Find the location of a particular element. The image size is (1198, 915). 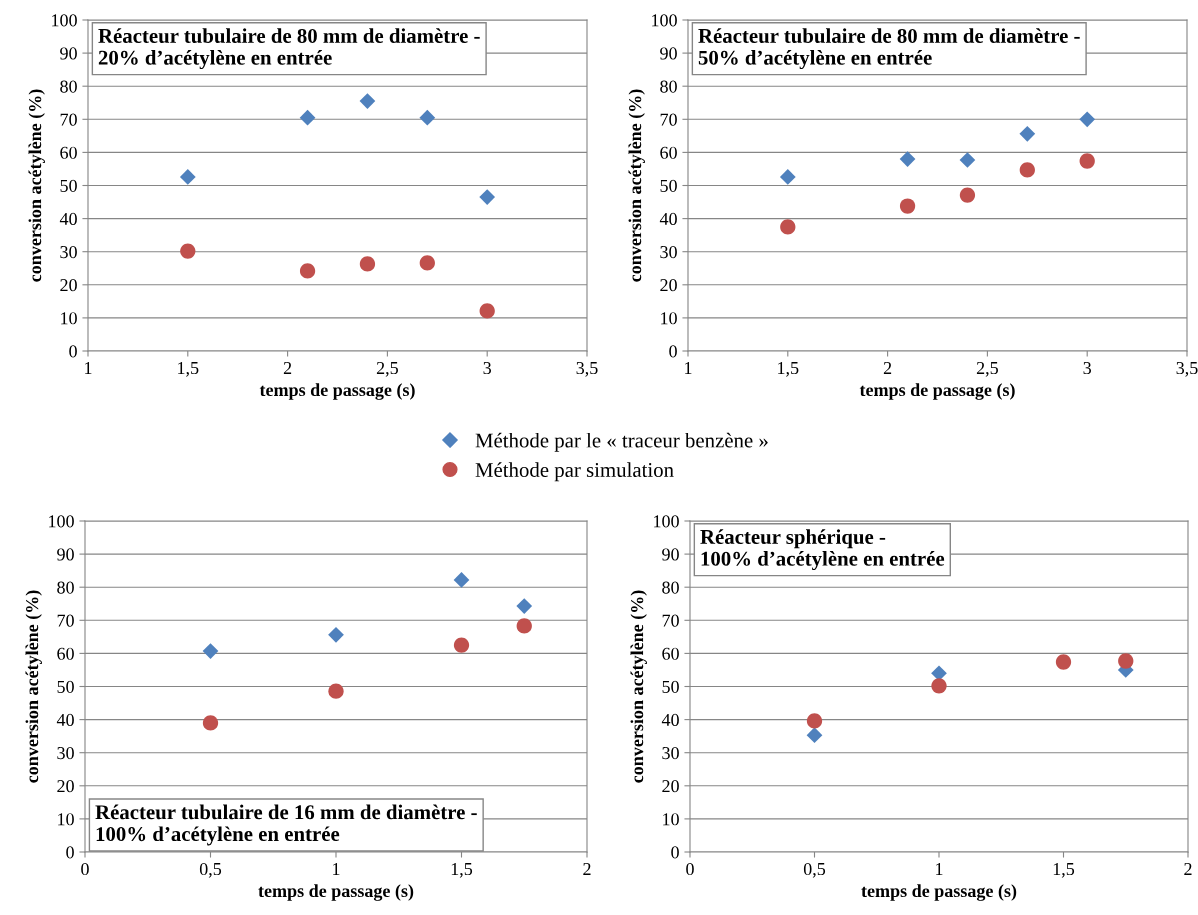

text: Réacteur tubulaire de 16 mm de diamètre - 100% d’acétylène en entrée is located at coordinates (286, 825).